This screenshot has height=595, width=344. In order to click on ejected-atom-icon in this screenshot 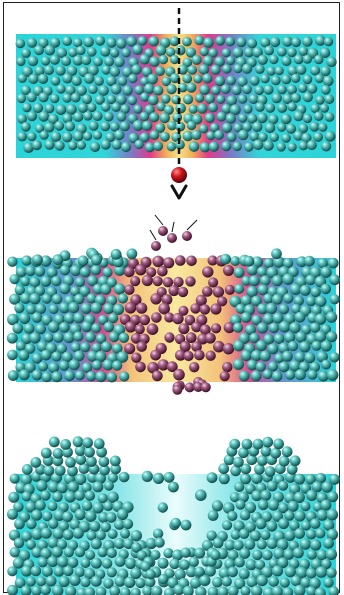, I will do `click(187, 236)`.